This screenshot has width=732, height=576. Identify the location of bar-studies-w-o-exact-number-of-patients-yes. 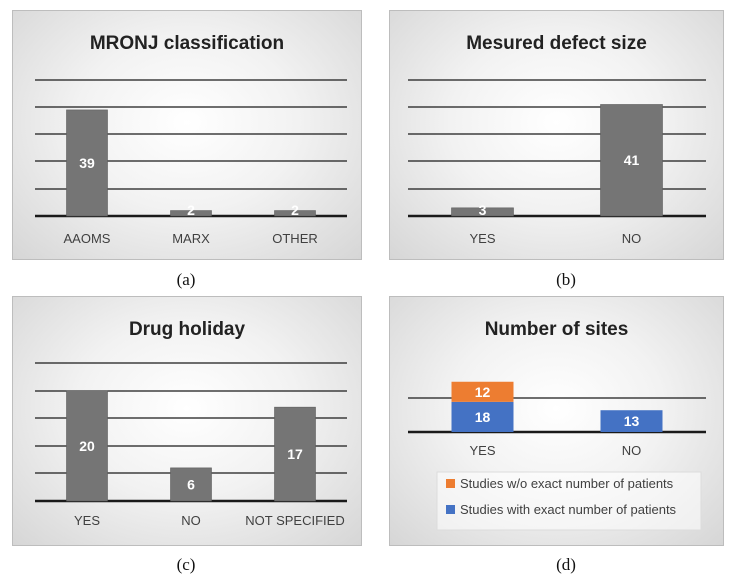
(482, 391).